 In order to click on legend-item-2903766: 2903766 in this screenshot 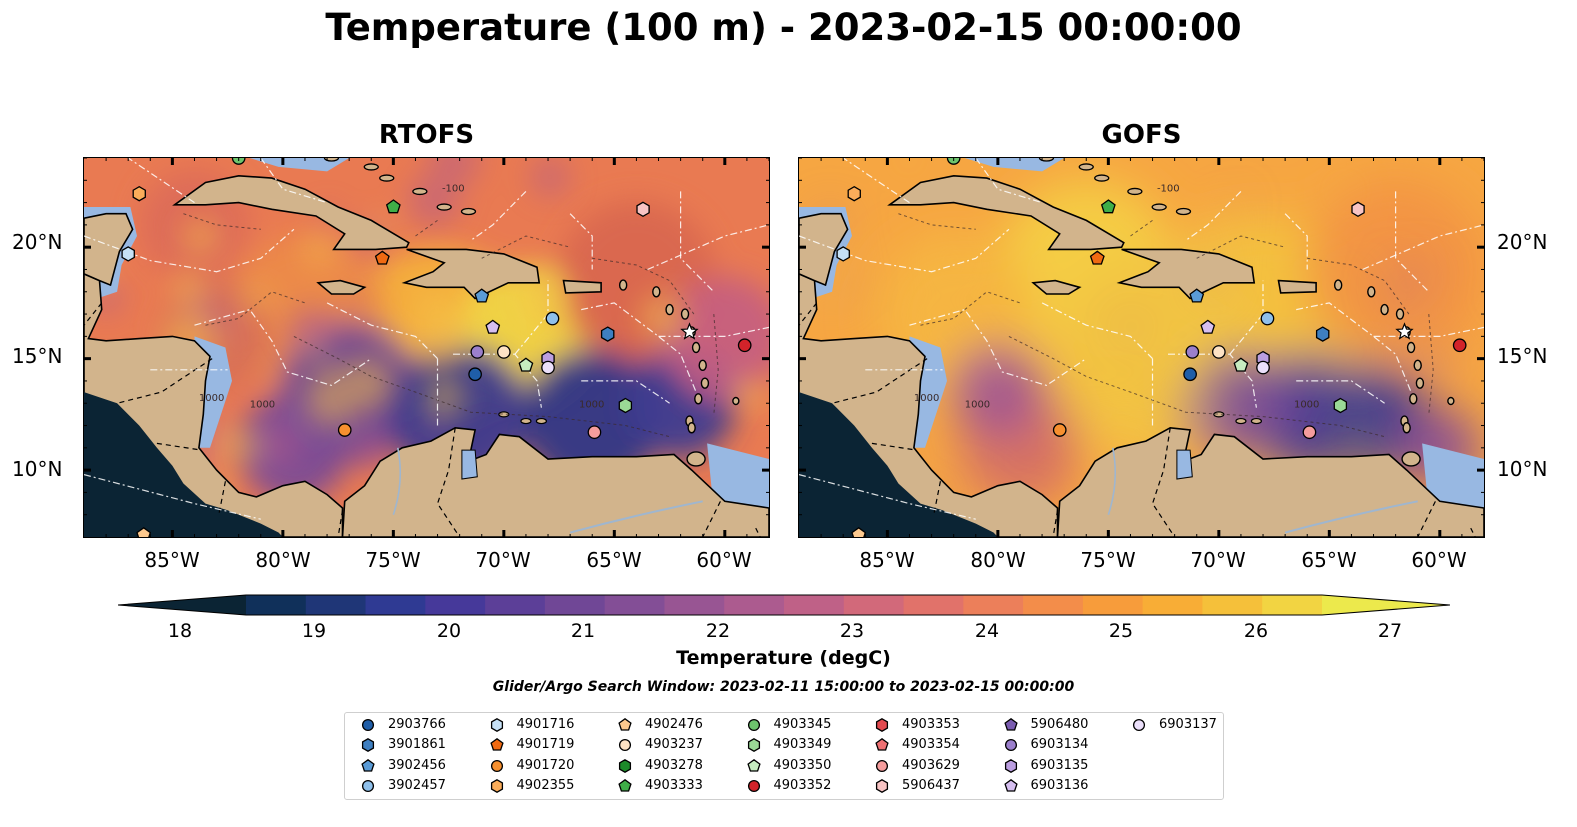, I will do `click(403, 725)`.